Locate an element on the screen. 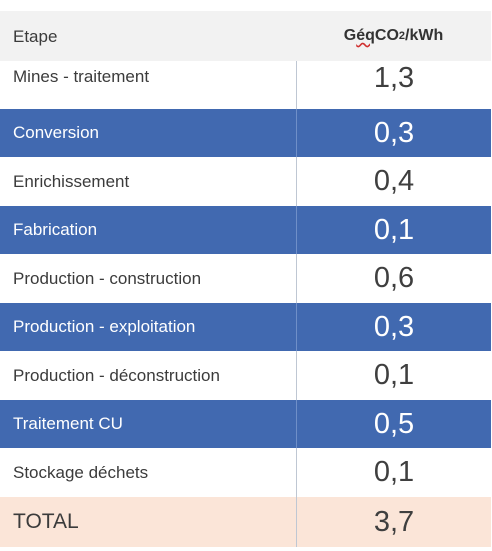  row-label: Enrichissement is located at coordinates (71, 181).